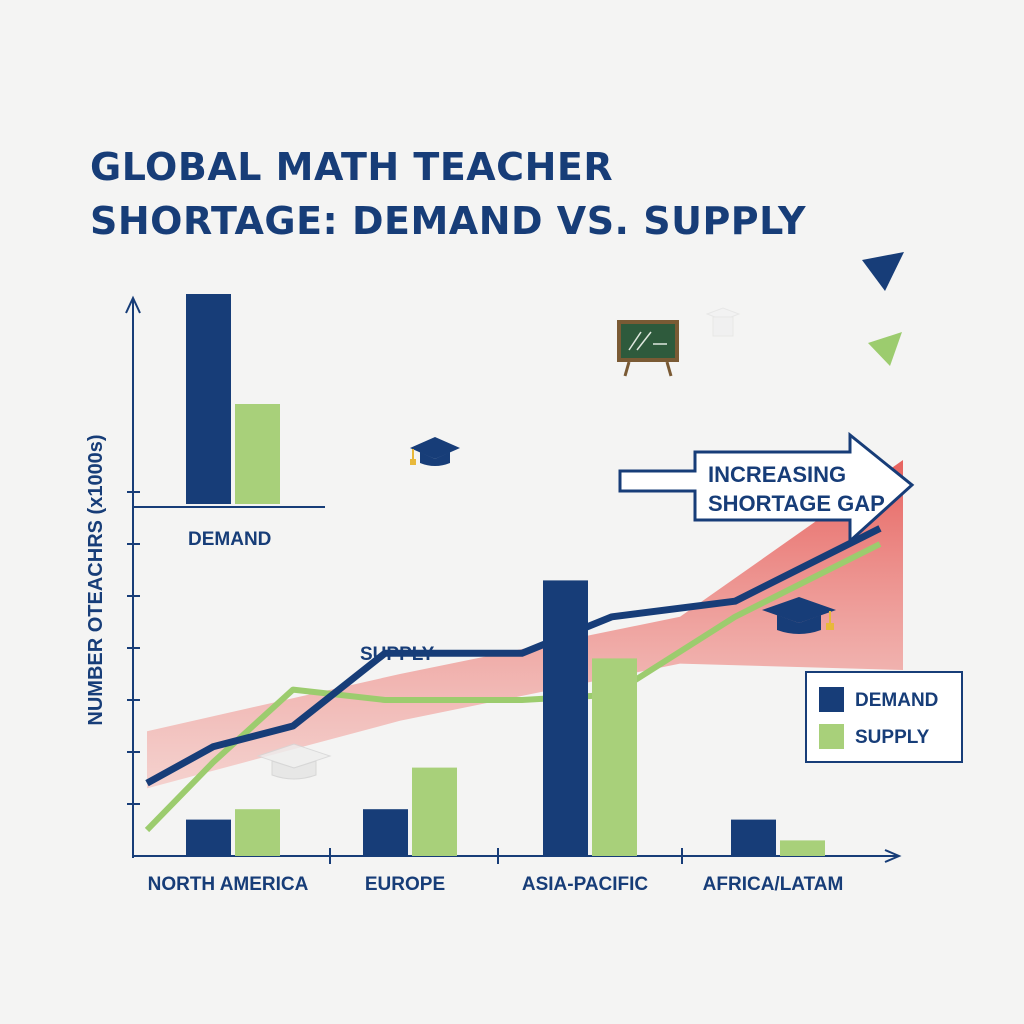 The width and height of the screenshot is (1024, 1024). Describe the element at coordinates (831, 699) in the screenshot. I see `legend-swatch-demand` at that location.